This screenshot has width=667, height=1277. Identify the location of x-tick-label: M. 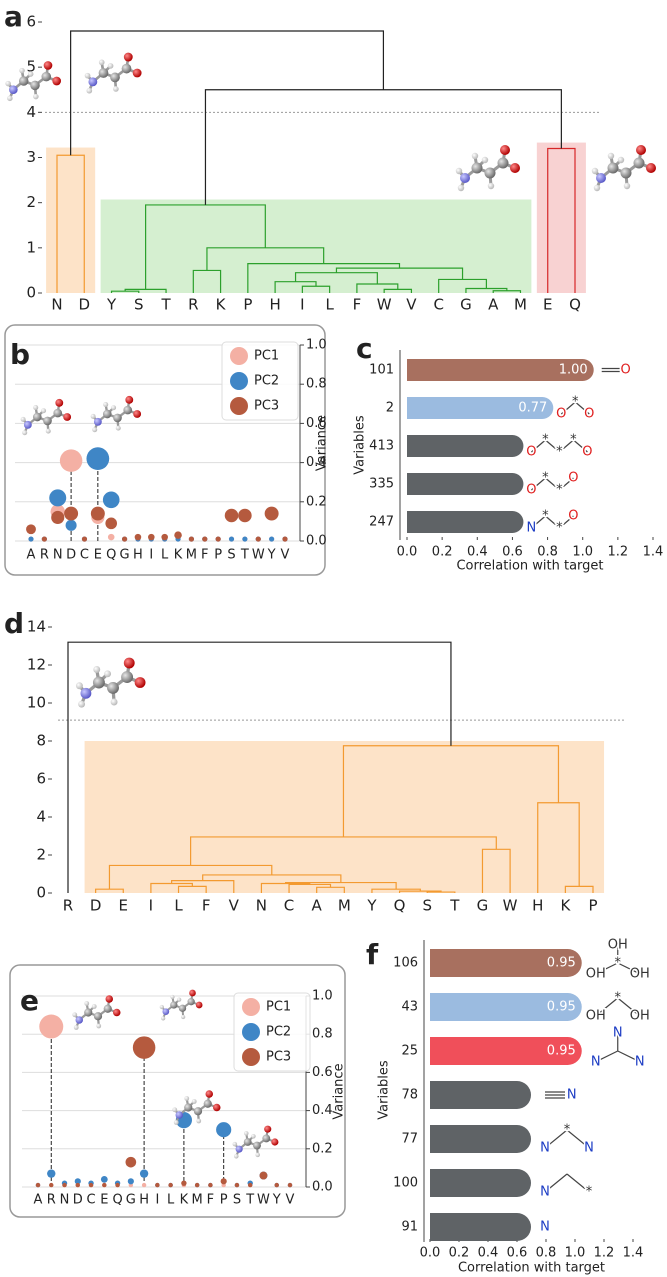
(197, 1200).